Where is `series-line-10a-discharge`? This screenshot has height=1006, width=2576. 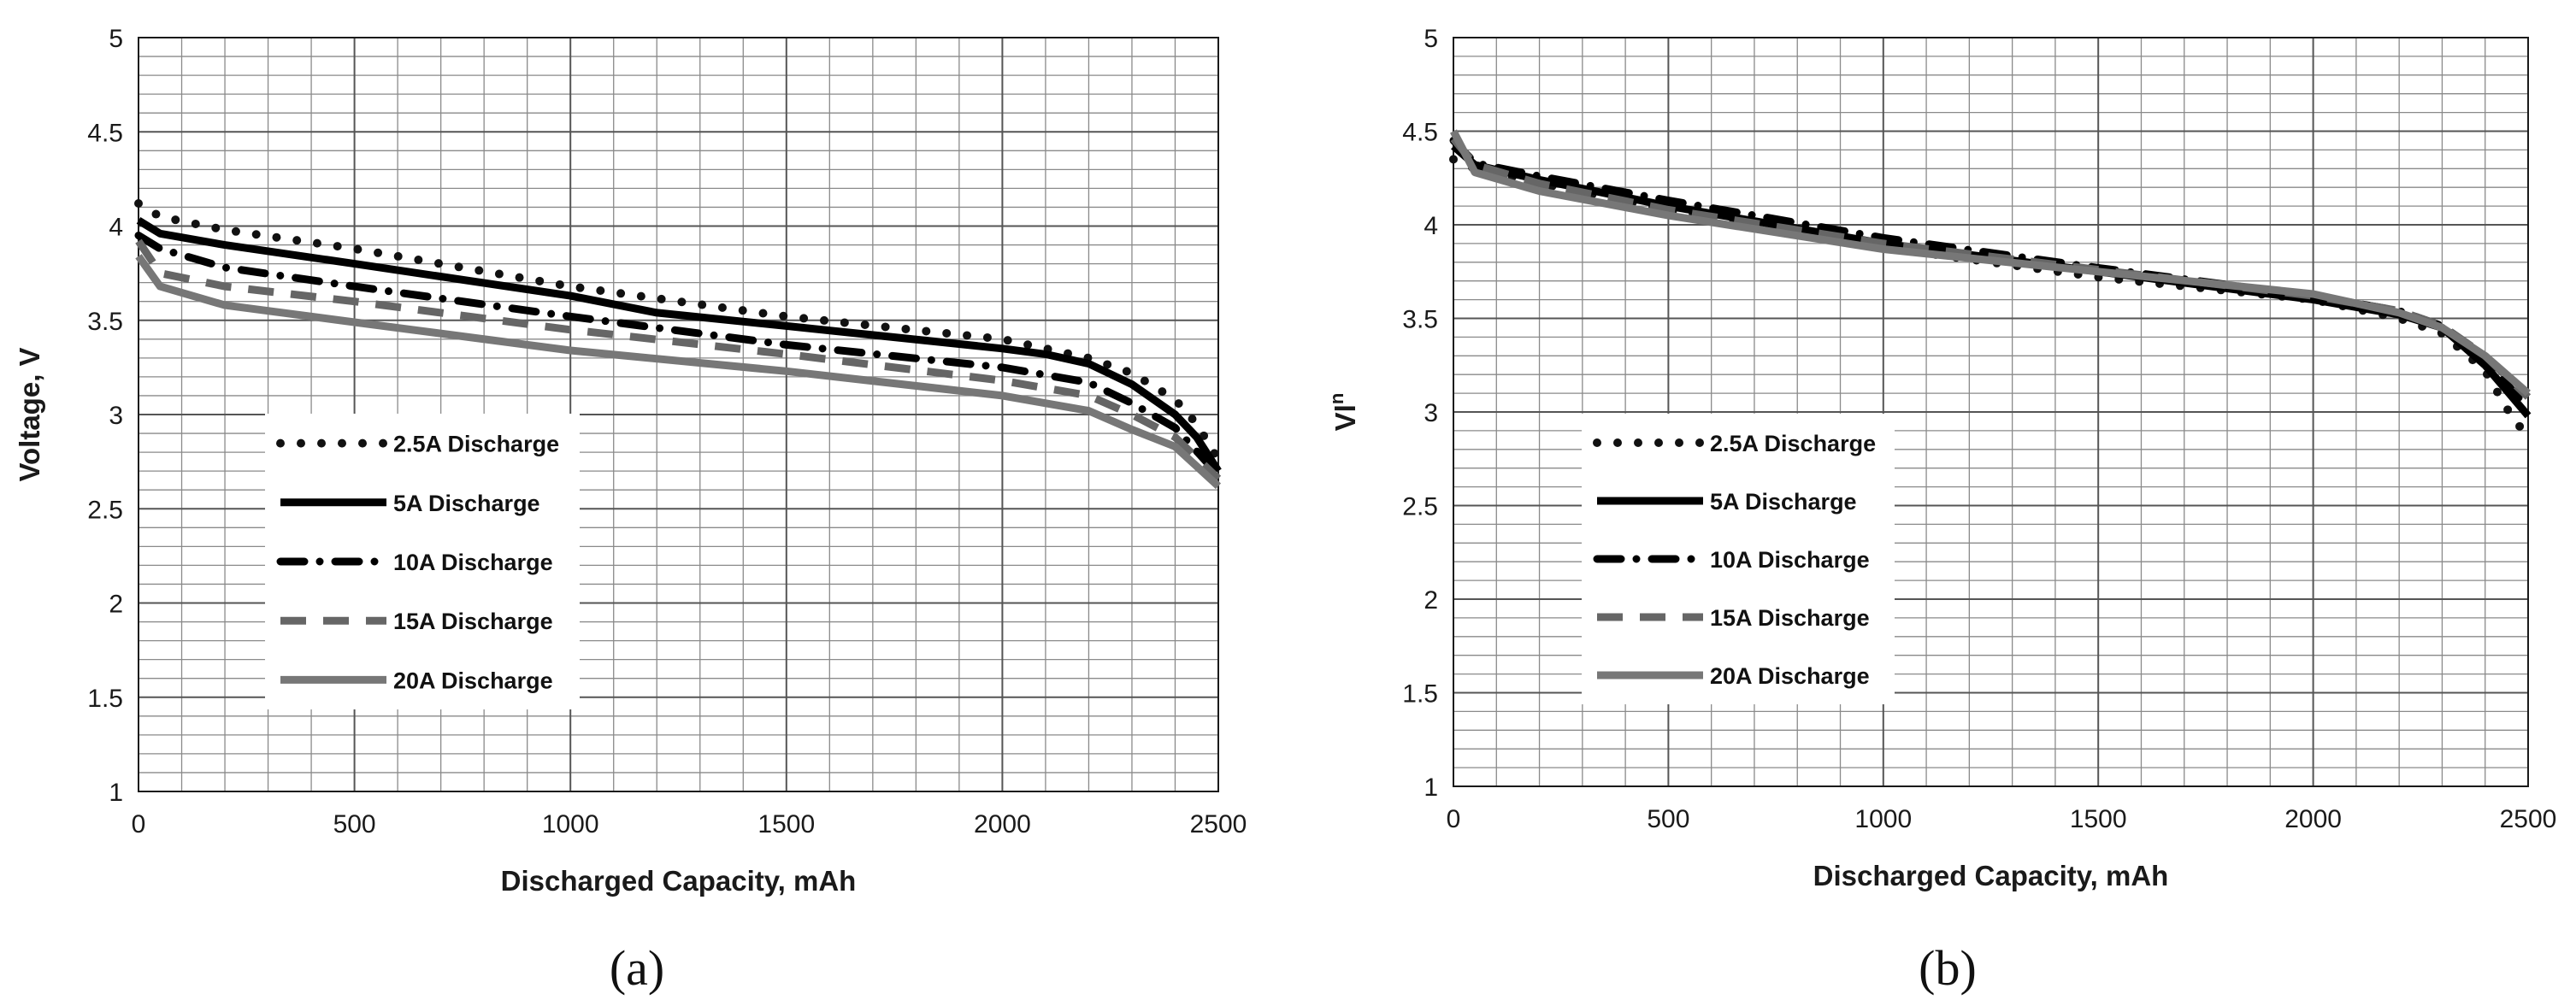
series-line-10a-discharge is located at coordinates (679, 355).